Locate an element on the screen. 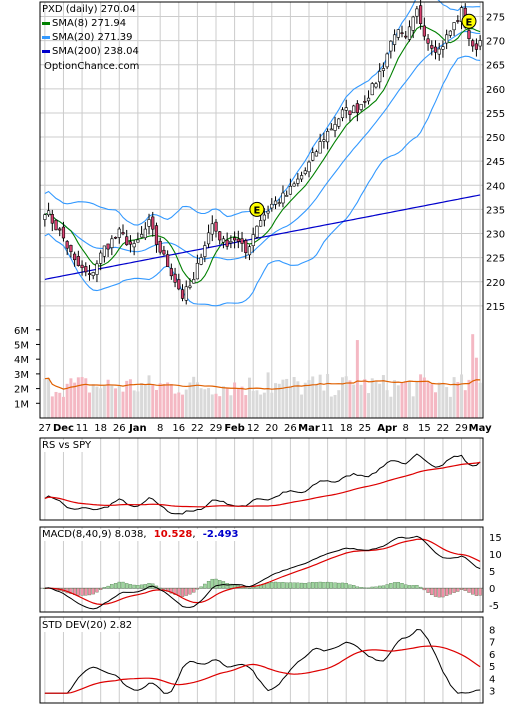 Image resolution: width=526 pixels, height=710 pixels. macd-line is located at coordinates (262, 572).